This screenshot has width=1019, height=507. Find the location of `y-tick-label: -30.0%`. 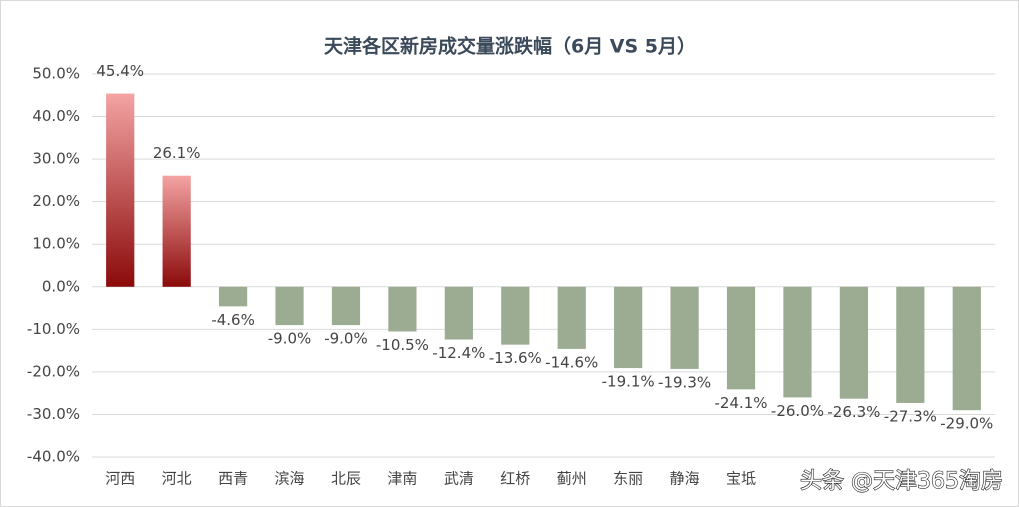

y-tick-label: -30.0% is located at coordinates (53, 414).